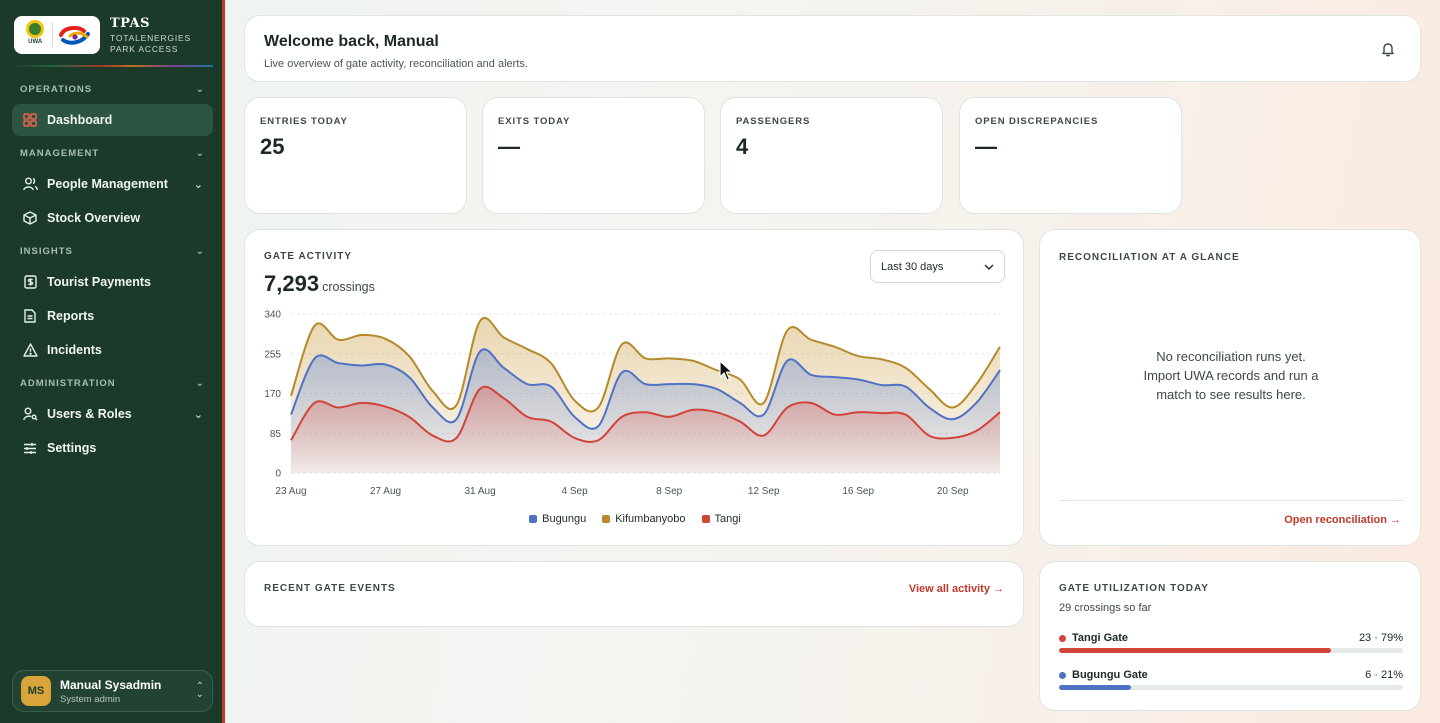 The image size is (1440, 723). I want to click on totalenergies-logo, so click(74, 35).